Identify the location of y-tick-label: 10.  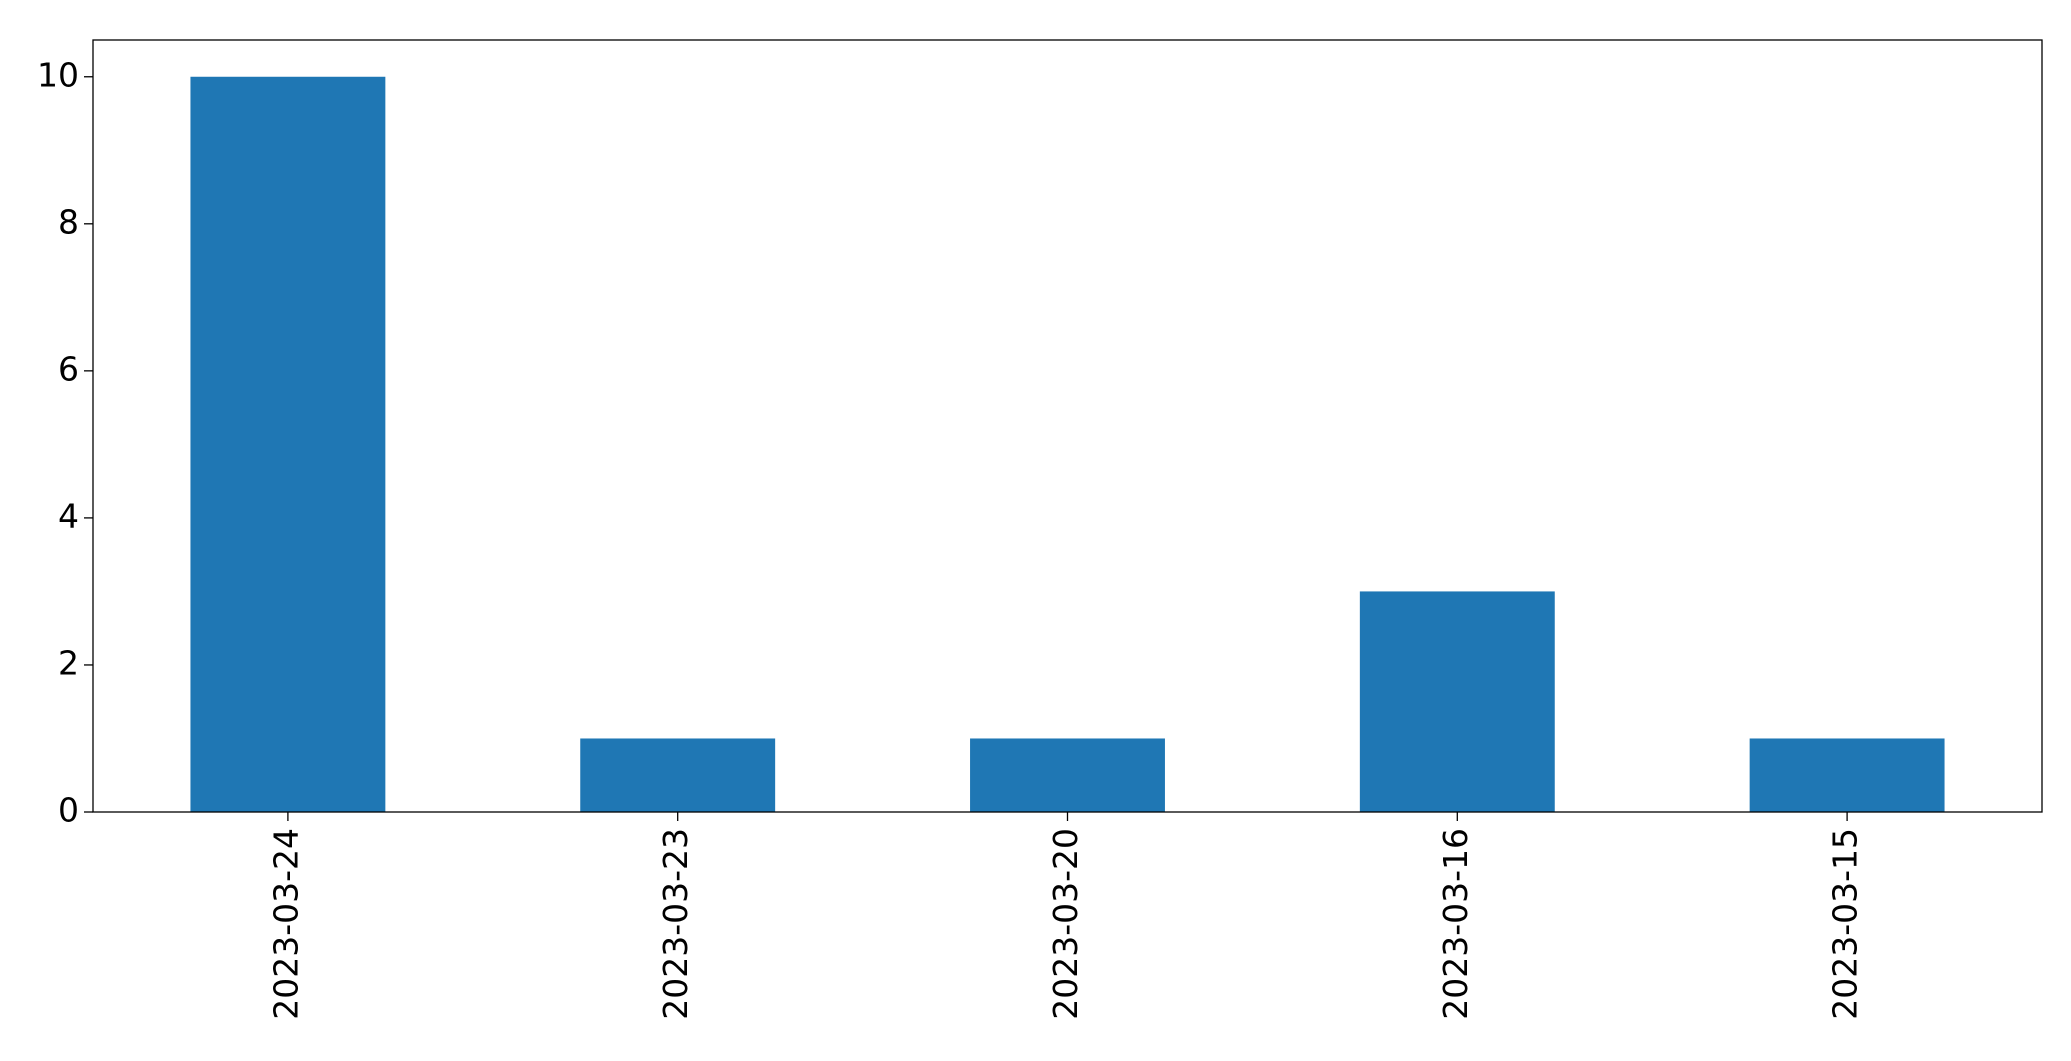
(58, 74).